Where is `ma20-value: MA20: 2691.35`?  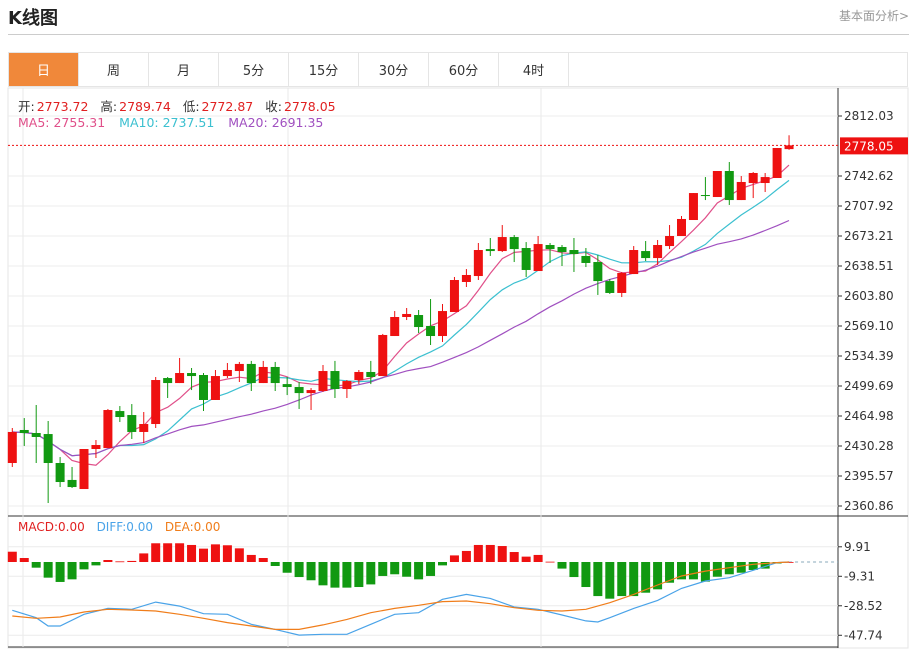 ma20-value: MA20: 2691.35 is located at coordinates (276, 122).